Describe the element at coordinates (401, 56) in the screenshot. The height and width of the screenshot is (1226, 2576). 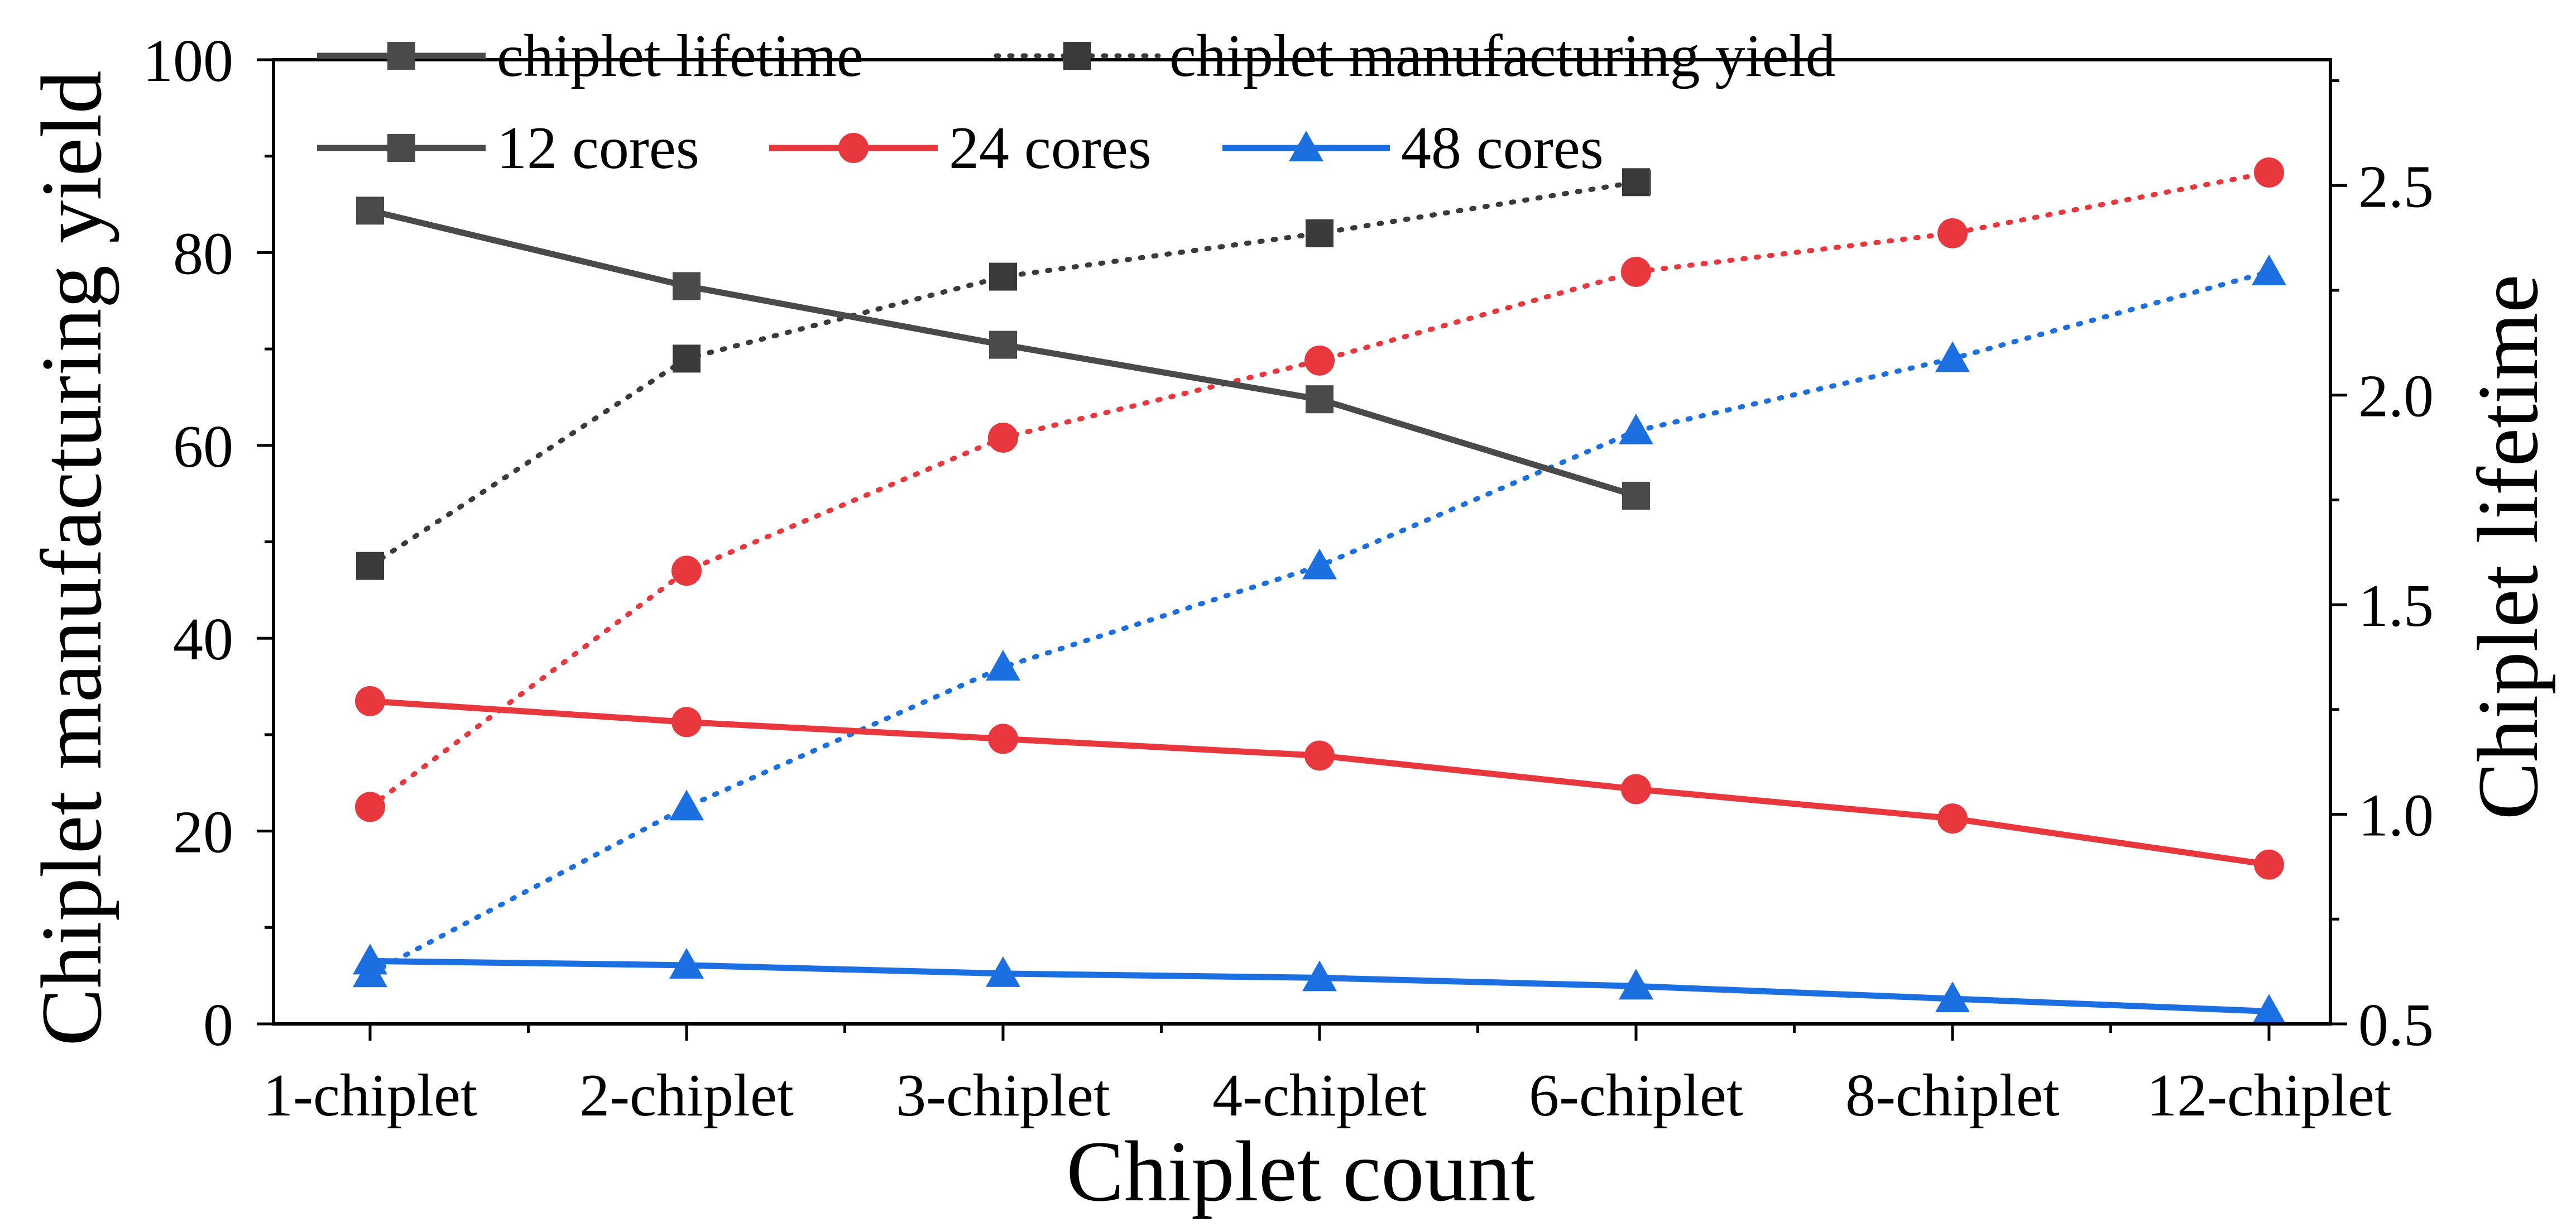
I see `legend-item-lifetime-marker` at that location.